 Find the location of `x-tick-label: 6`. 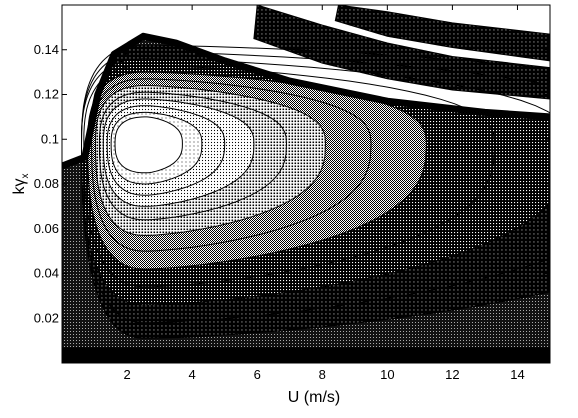

x-tick-label: 6 is located at coordinates (257, 374).